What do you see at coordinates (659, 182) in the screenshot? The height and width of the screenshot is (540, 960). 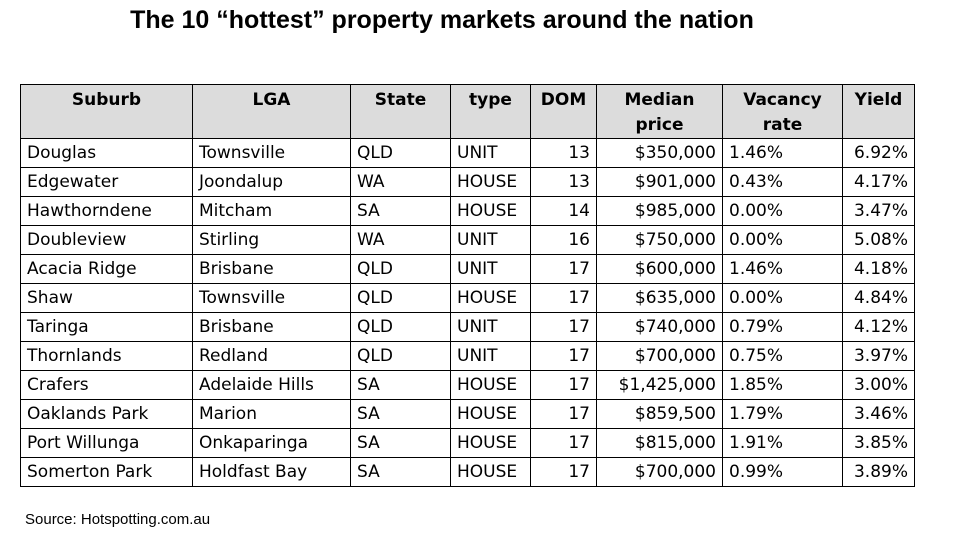 I see `cell-median-price: $901,000` at bounding box center [659, 182].